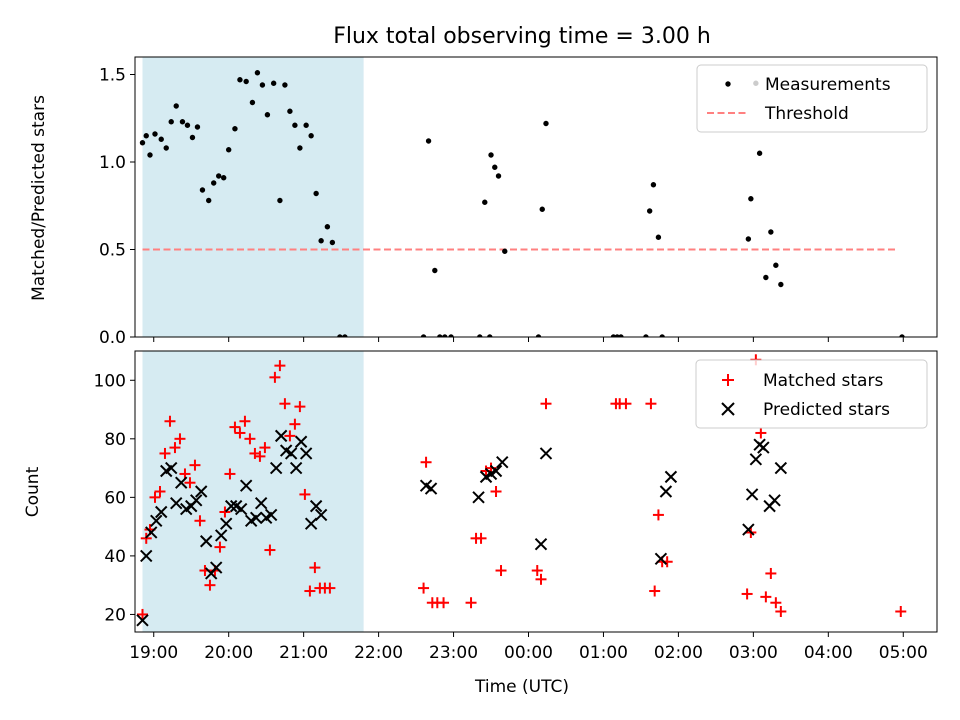 Image resolution: width=960 pixels, height=720 pixels. Describe the element at coordinates (823, 381) in the screenshot. I see `legend-matched-label: Matched stars` at that location.